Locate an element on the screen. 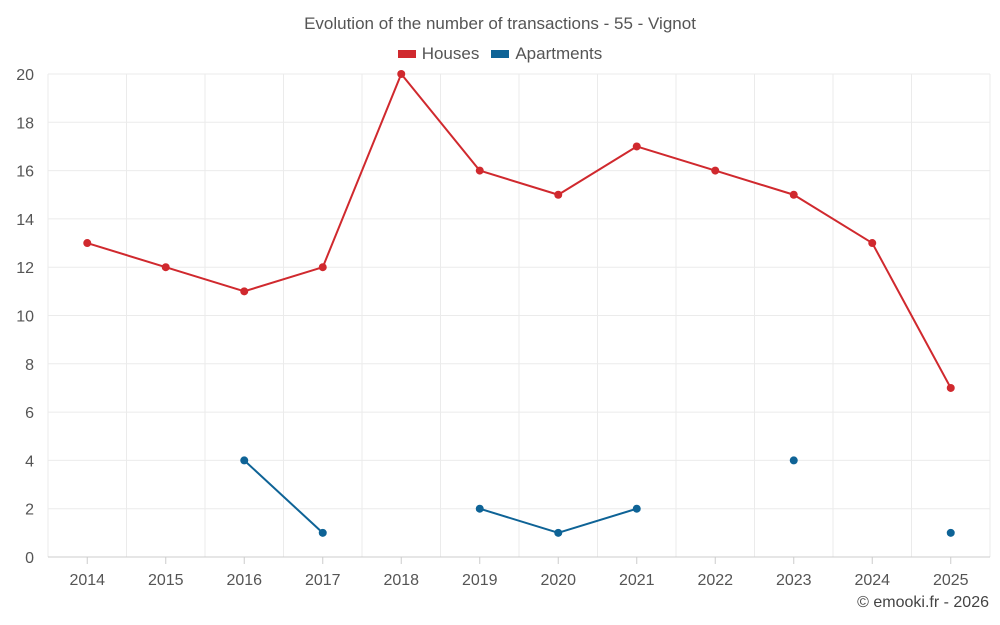 Image resolution: width=1000 pixels, height=625 pixels. y-tick-label: 20 is located at coordinates (25, 75).